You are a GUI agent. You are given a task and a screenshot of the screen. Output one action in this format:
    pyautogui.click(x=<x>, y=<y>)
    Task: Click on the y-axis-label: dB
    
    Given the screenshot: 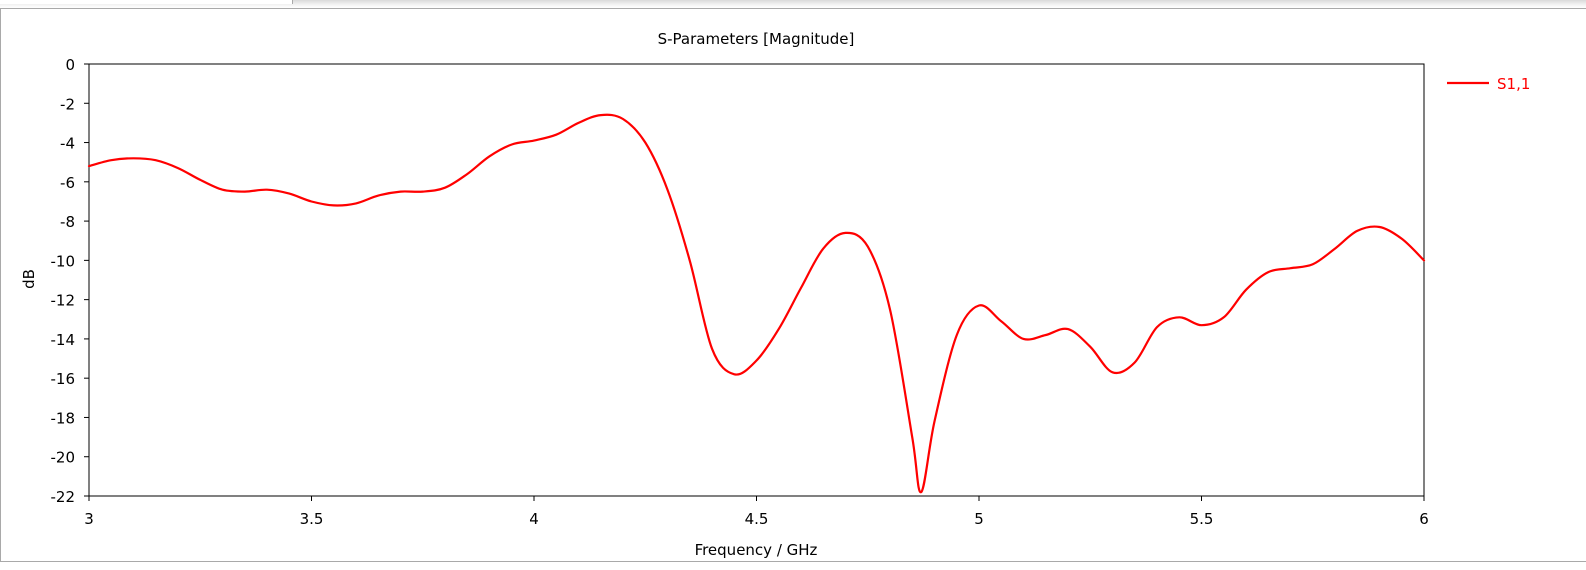 What is the action you would take?
    pyautogui.click(x=29, y=279)
    